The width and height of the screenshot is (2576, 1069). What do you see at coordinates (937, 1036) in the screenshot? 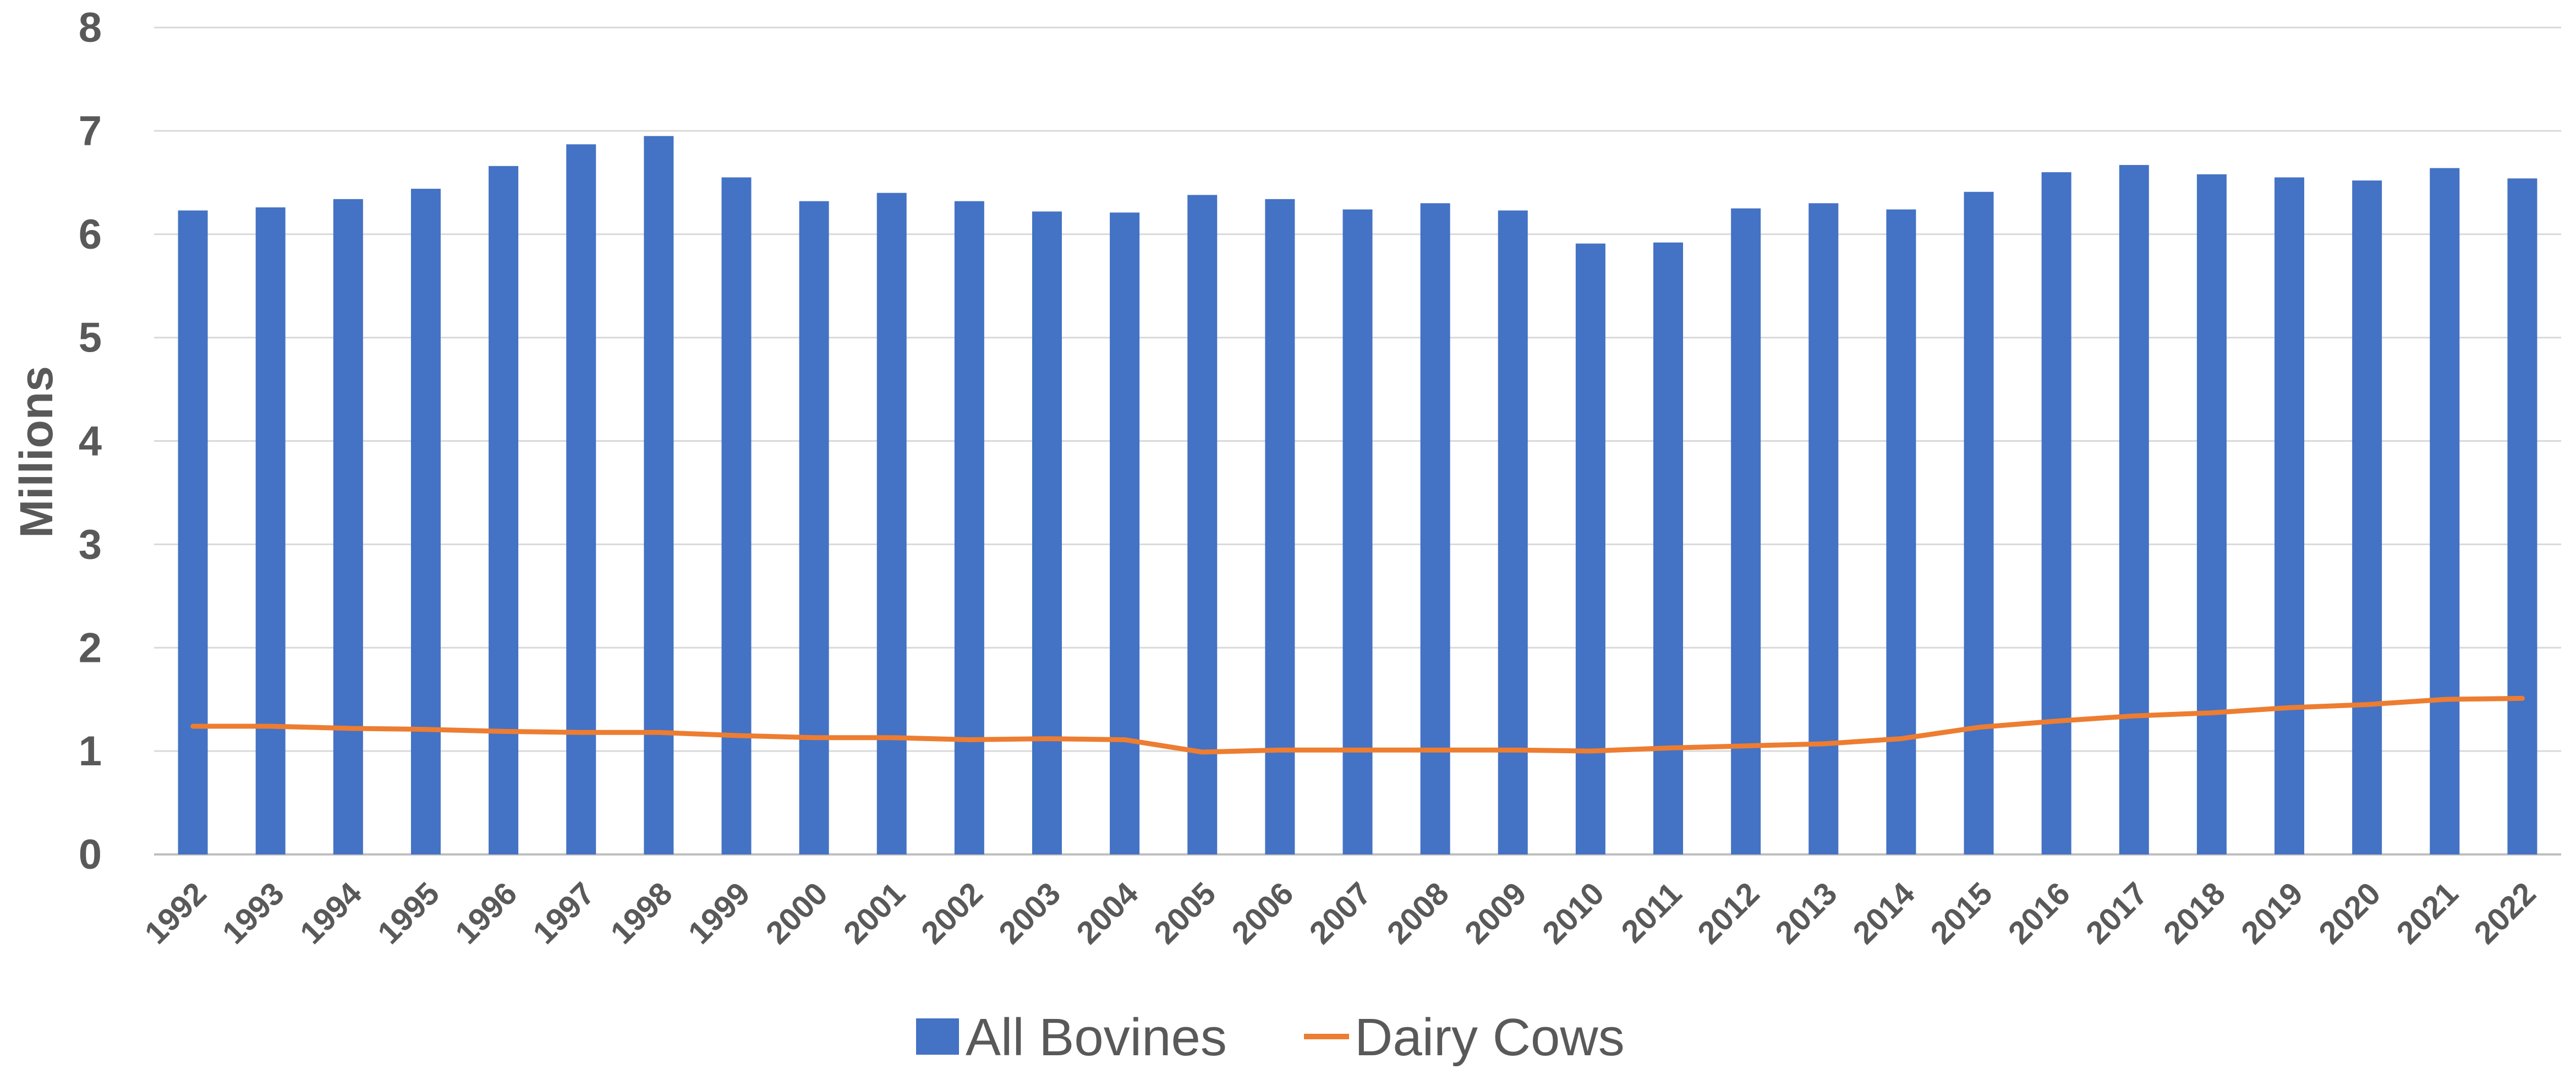
I see `legend-swatch-all-bovines` at bounding box center [937, 1036].